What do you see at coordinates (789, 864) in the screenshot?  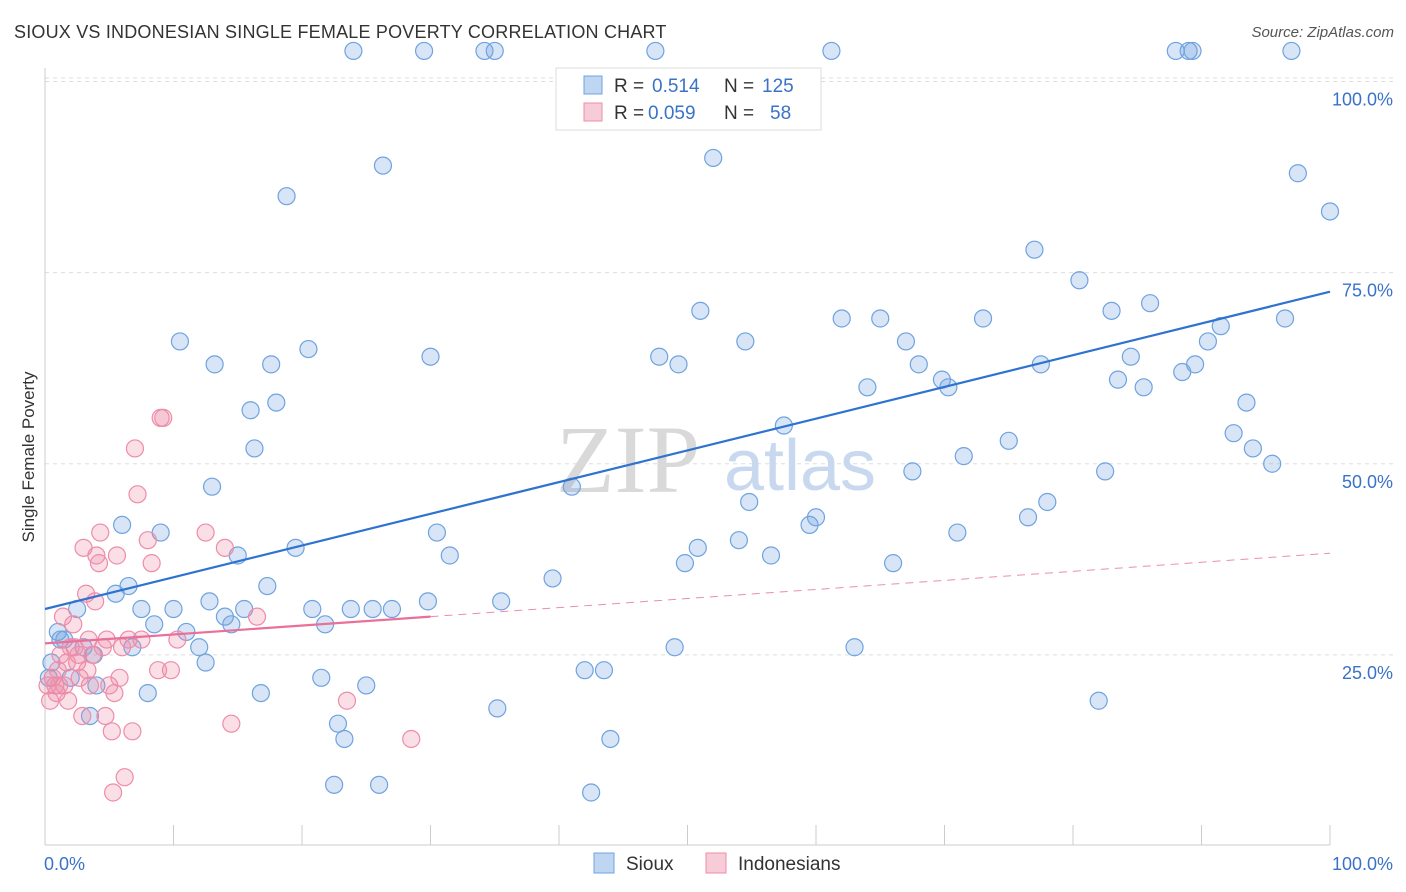 I see `bottom-legend-label-indonesians: Indonesians` at bounding box center [789, 864].